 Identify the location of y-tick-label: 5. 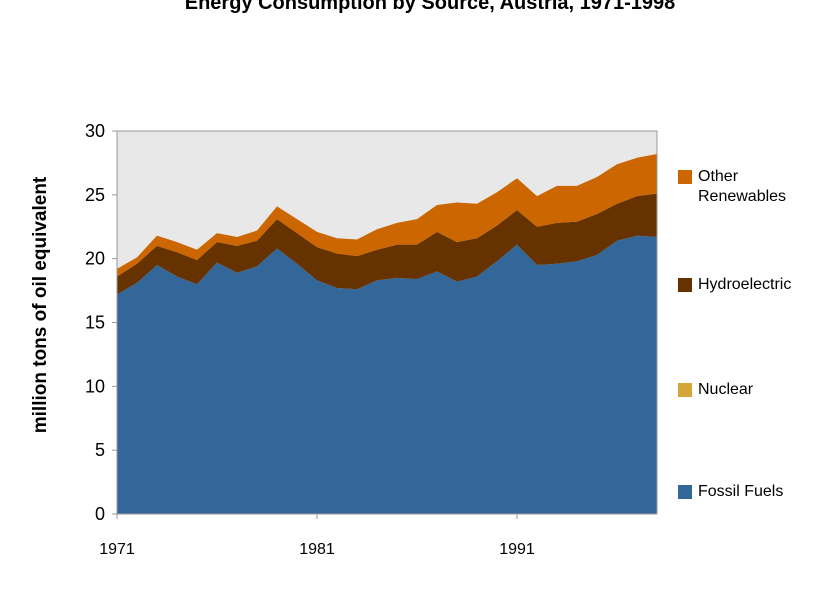
(100, 450).